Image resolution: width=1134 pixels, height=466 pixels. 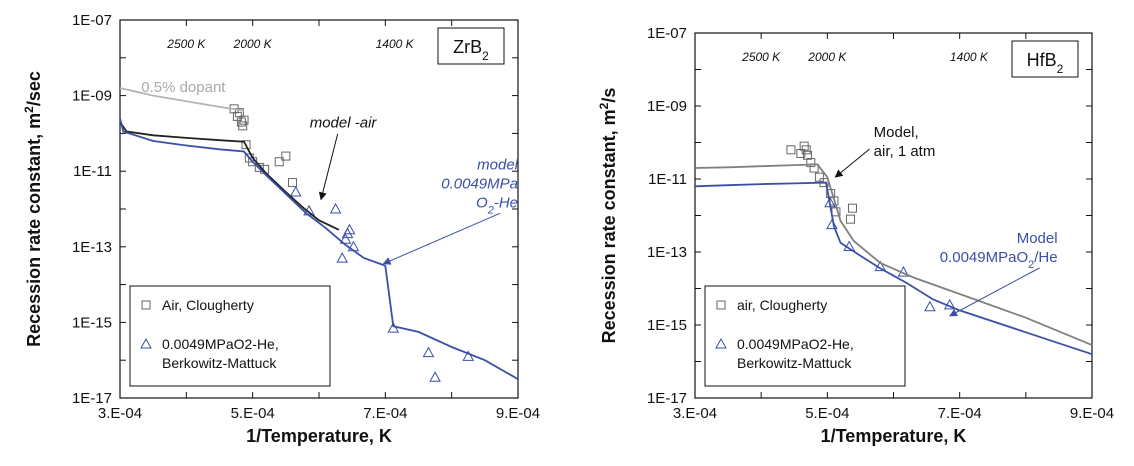 What do you see at coordinates (479, 183) in the screenshot?
I see `annotation-text: 0.0049MPa` at bounding box center [479, 183].